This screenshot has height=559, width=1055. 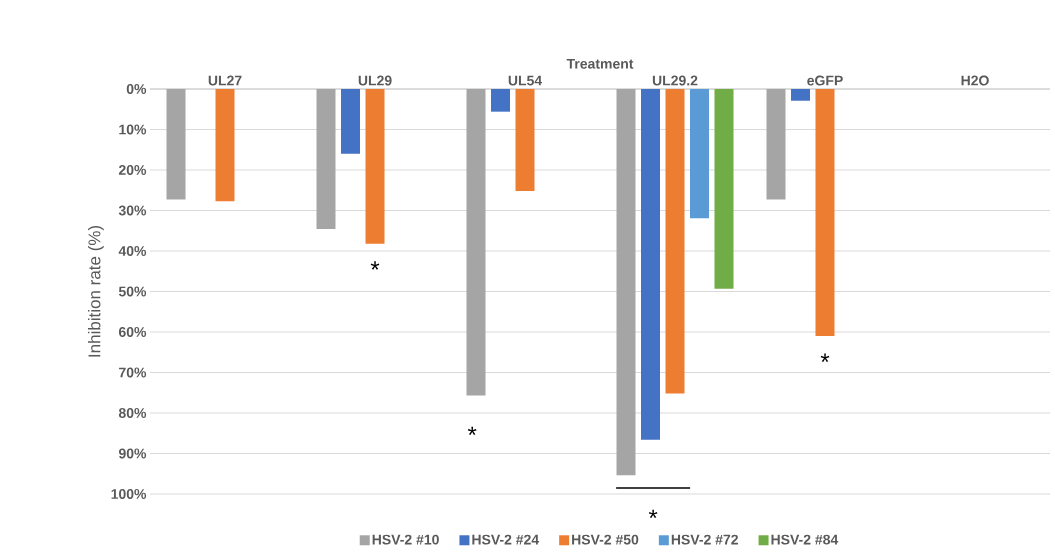 I want to click on legend-label: HSV-2 #84, so click(x=805, y=539).